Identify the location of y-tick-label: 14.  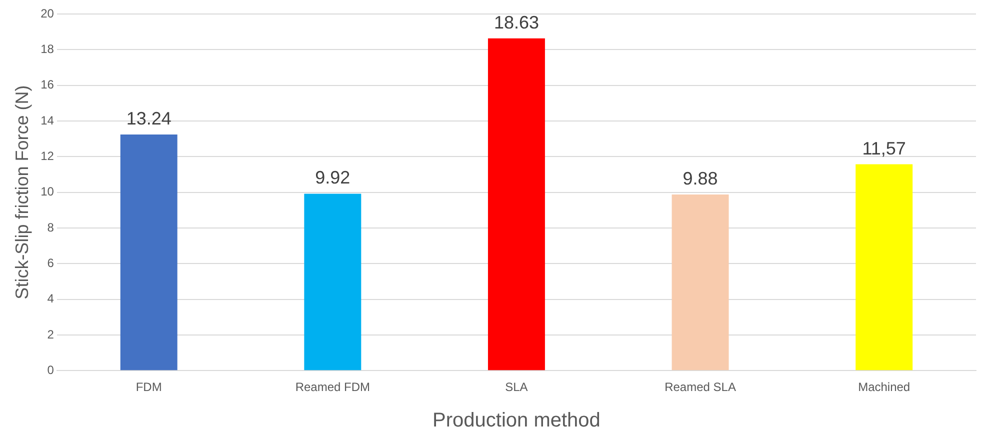
(47, 120).